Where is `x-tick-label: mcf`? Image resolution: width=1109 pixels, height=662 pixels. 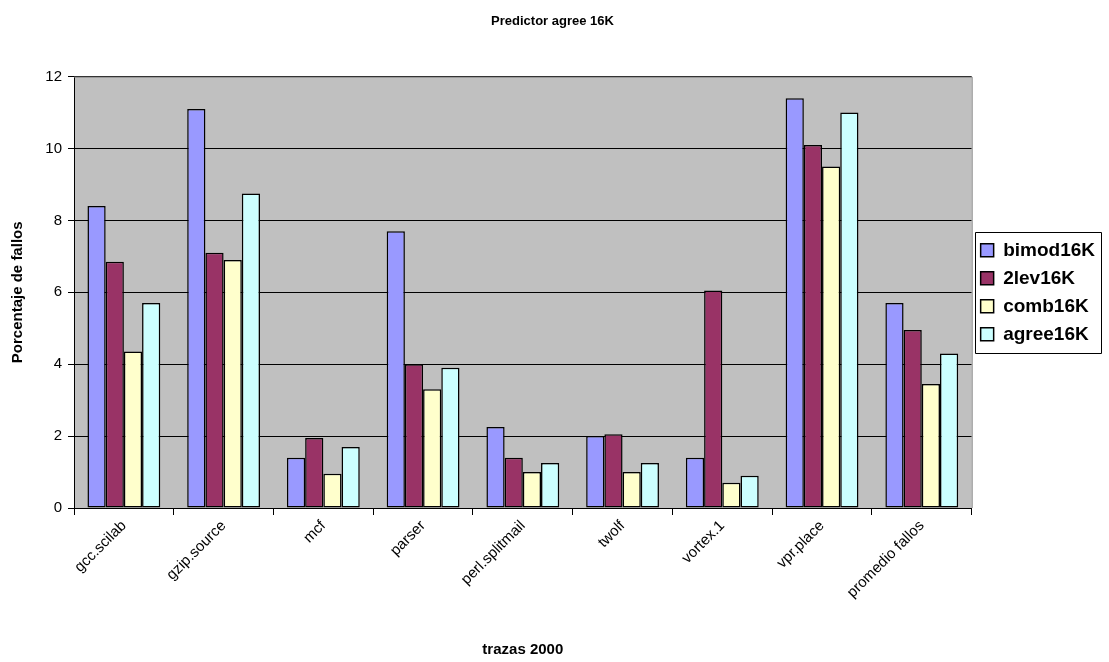
x-tick-label: mcf is located at coordinates (314, 530).